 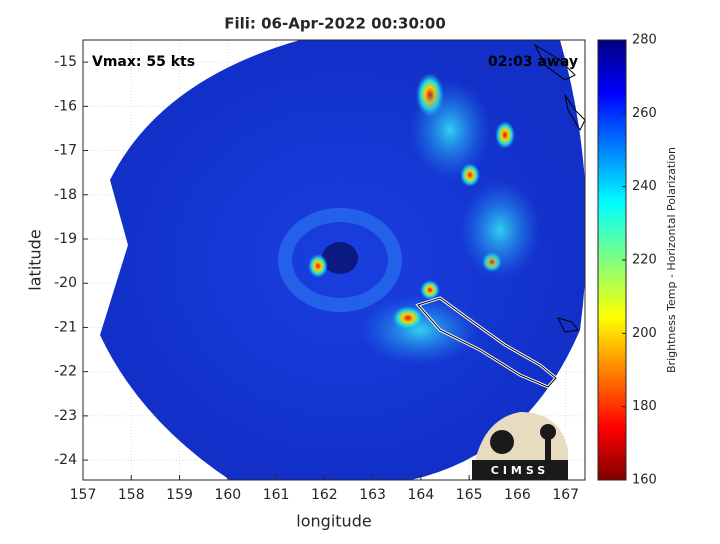 What do you see at coordinates (65, 195) in the screenshot?
I see `y-tick-label: -18` at bounding box center [65, 195].